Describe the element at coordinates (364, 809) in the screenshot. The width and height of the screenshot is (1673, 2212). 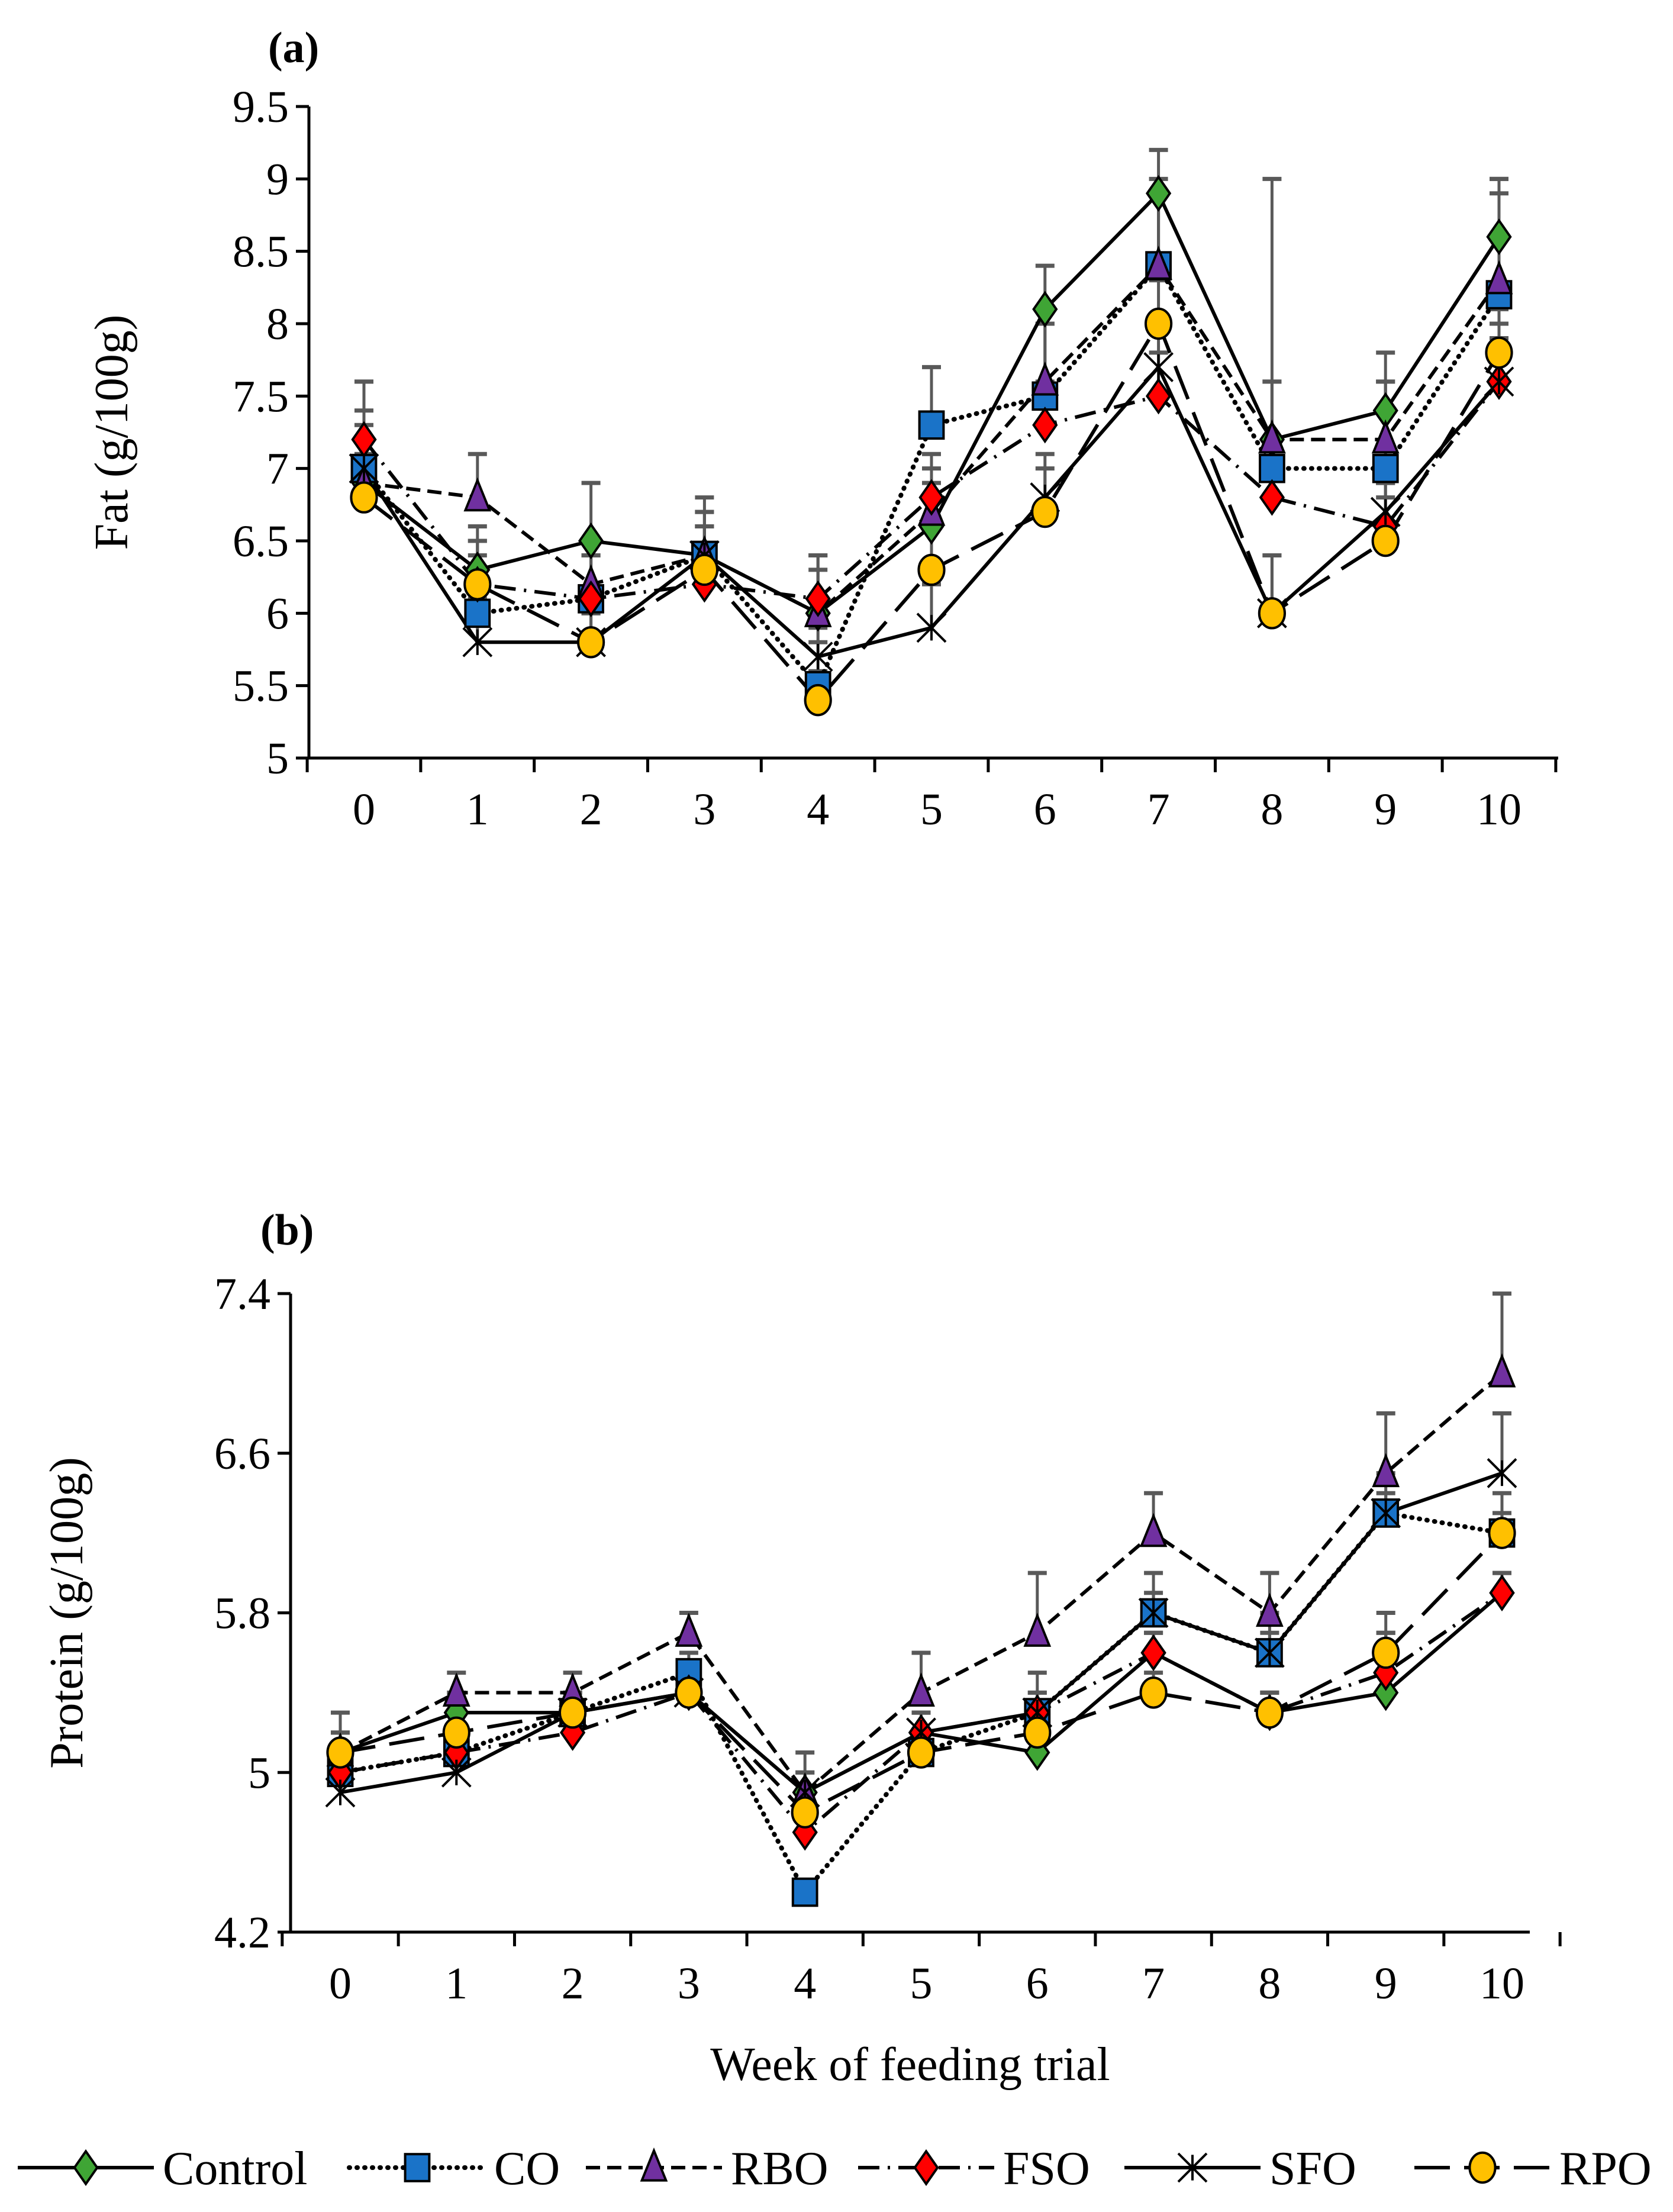
I see `x-tick-label: 0` at that location.